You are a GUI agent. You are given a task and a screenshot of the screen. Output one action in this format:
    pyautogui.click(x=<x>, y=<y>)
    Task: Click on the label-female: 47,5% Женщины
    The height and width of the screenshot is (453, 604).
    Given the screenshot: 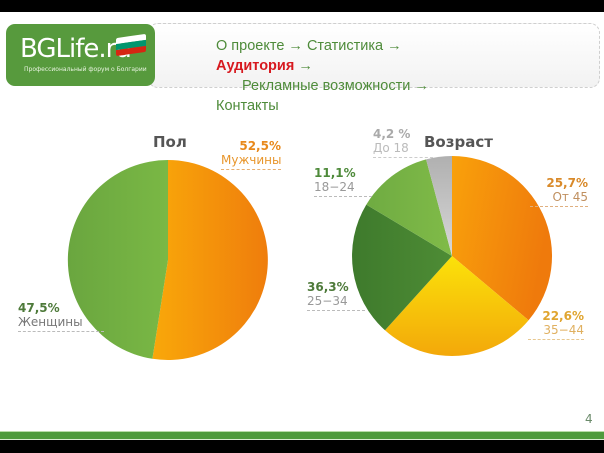 What is the action you would take?
    pyautogui.click(x=61, y=316)
    